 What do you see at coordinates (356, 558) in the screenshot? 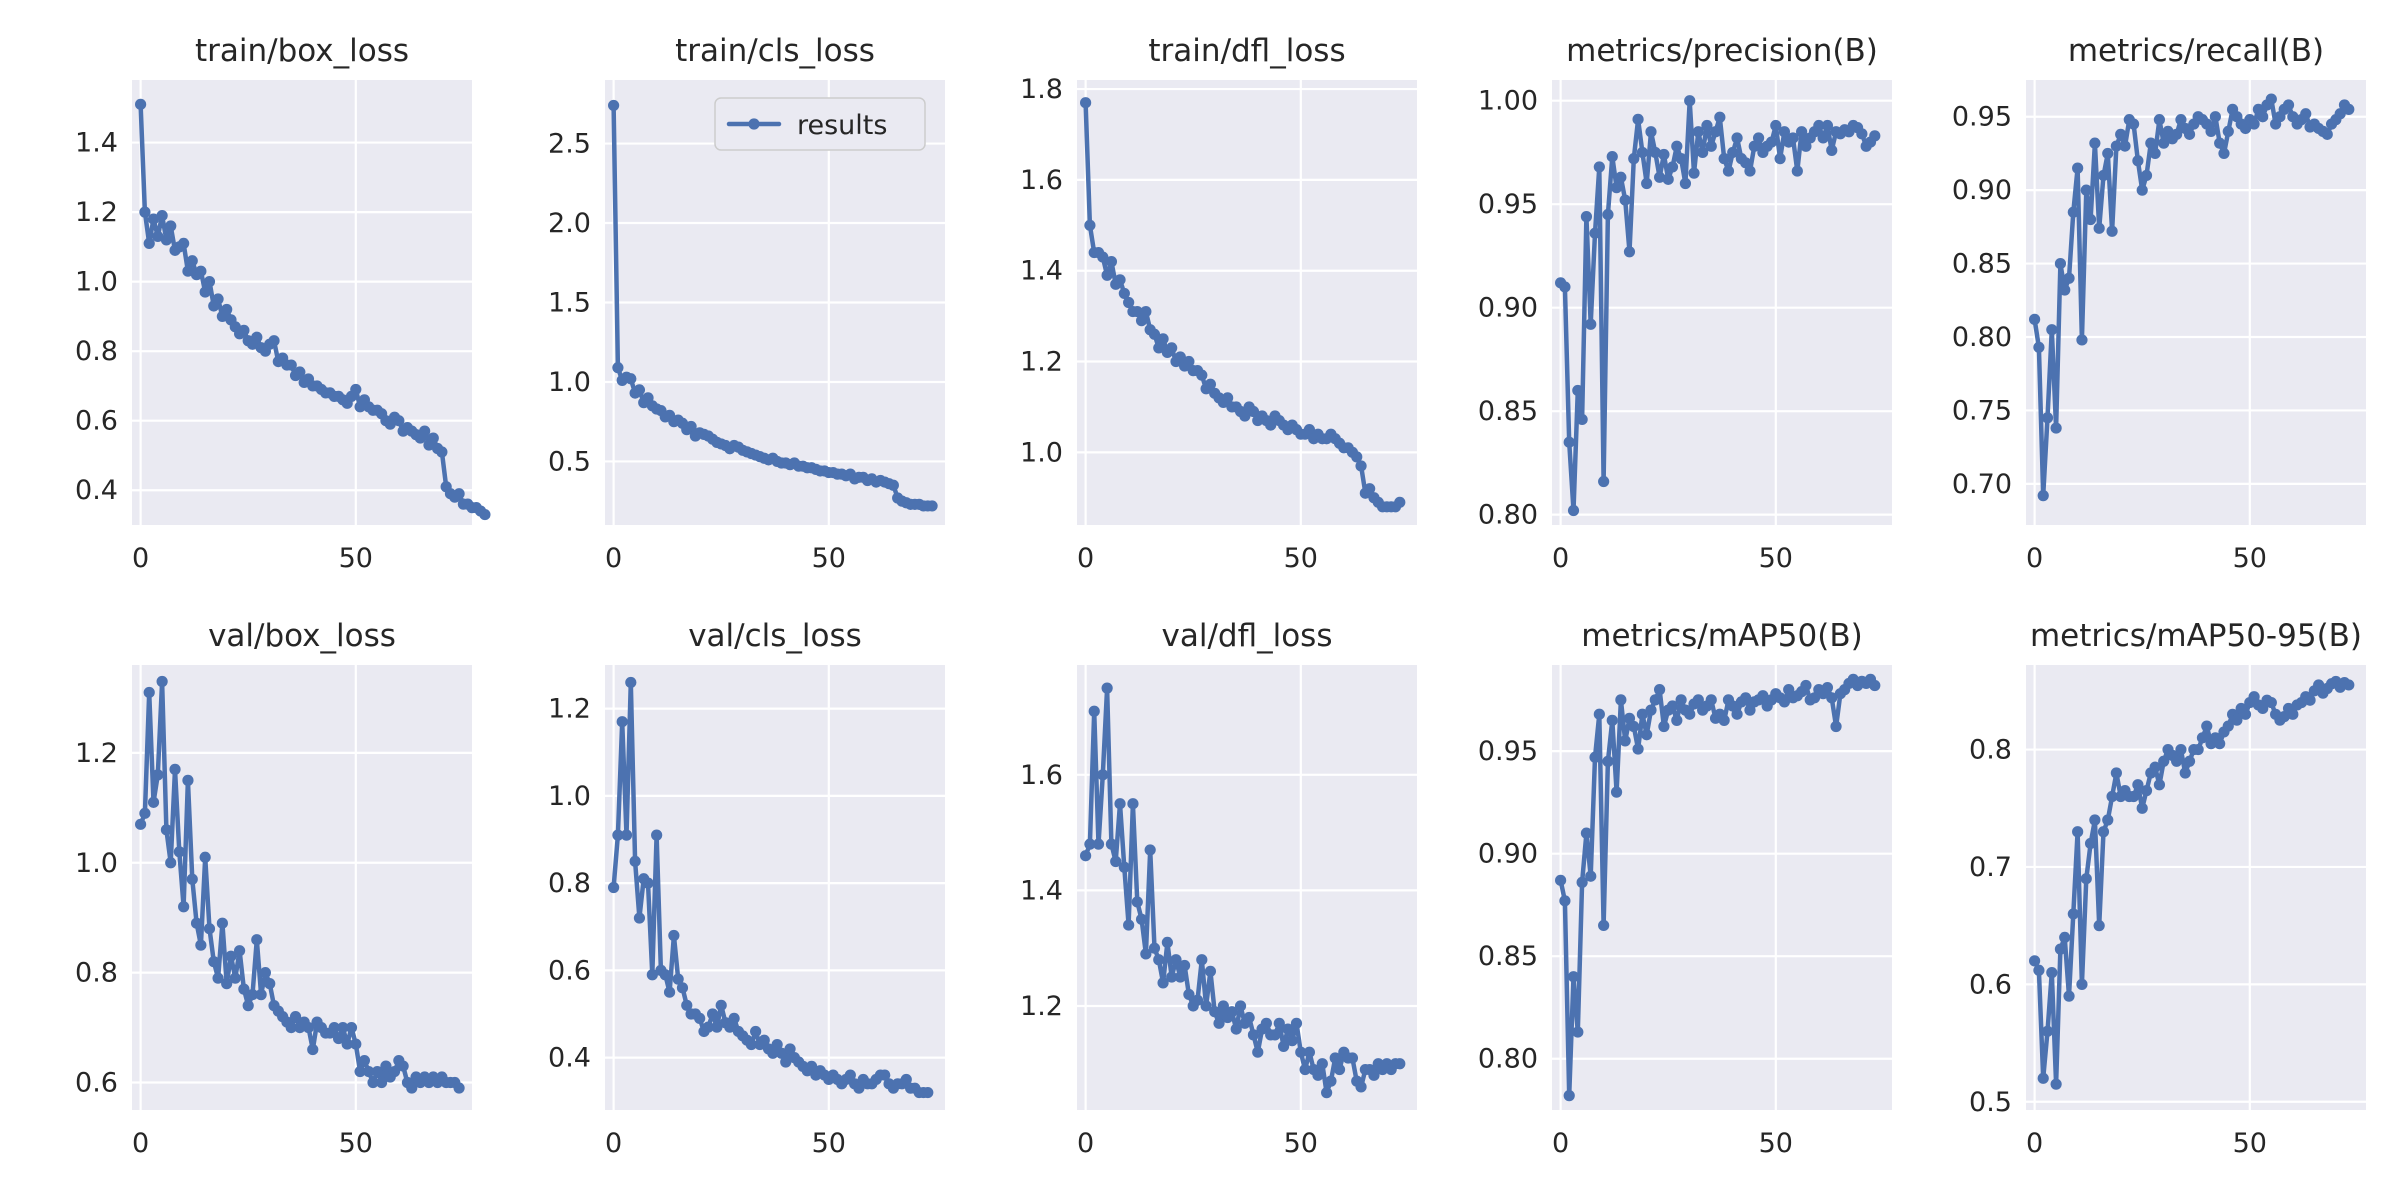
I see `x-tick-label: 50` at bounding box center [356, 558].